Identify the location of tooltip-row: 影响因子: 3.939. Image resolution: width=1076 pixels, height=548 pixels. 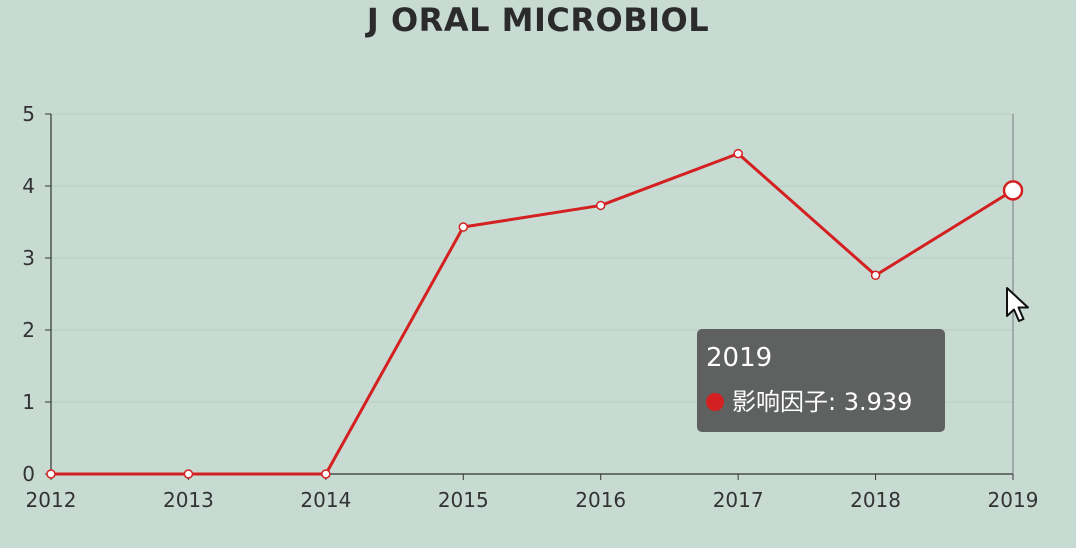
(809, 402).